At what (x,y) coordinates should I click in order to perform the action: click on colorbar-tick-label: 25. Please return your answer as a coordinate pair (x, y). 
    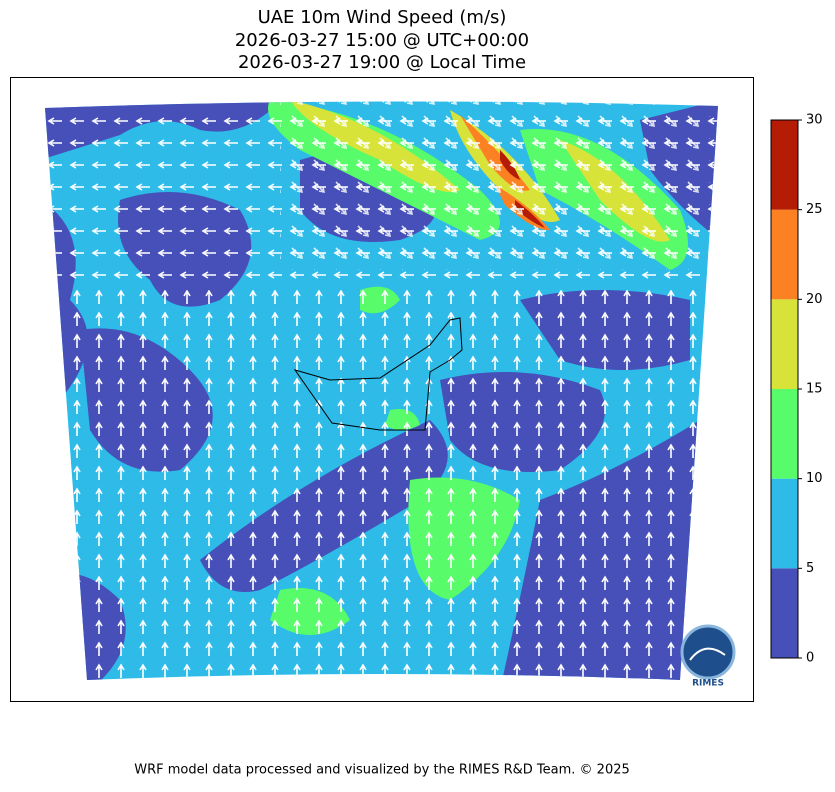
    Looking at the image, I should click on (814, 209).